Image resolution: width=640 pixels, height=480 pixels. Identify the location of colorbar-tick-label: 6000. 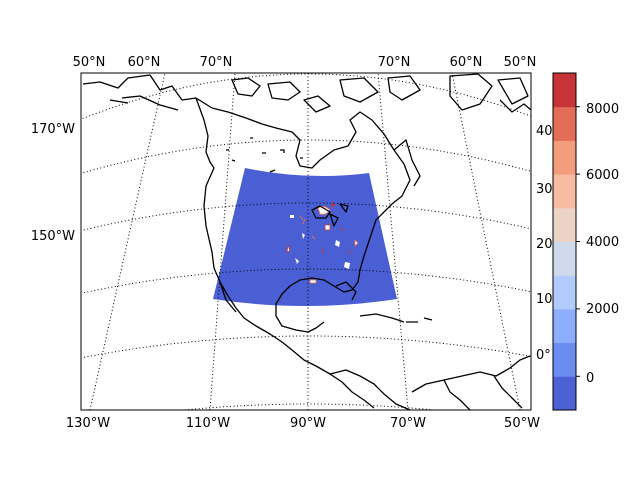
(602, 175).